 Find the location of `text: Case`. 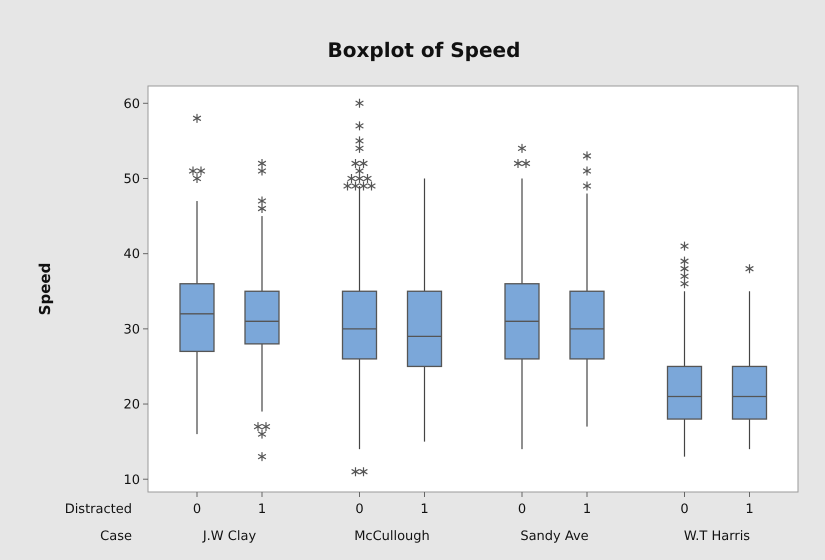

text: Case is located at coordinates (116, 536).